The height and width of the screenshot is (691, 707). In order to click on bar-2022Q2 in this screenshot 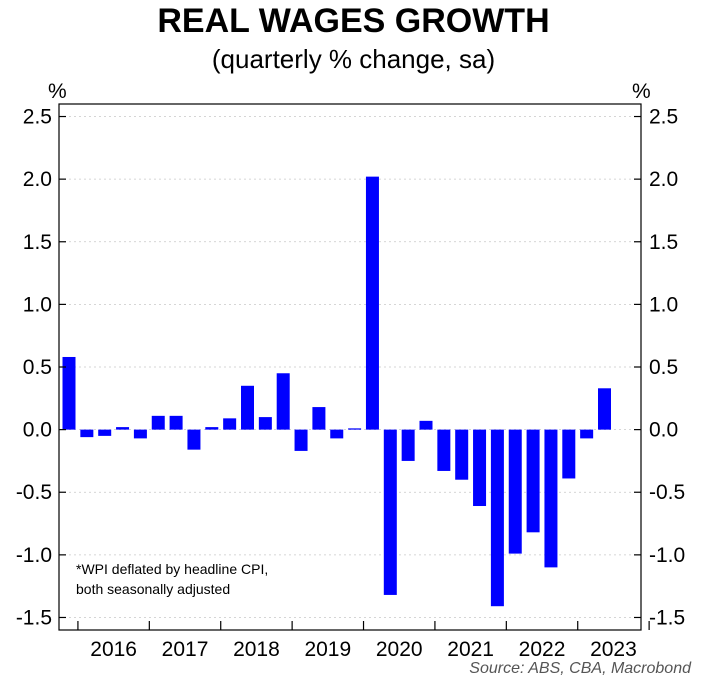, I will do `click(533, 481)`.